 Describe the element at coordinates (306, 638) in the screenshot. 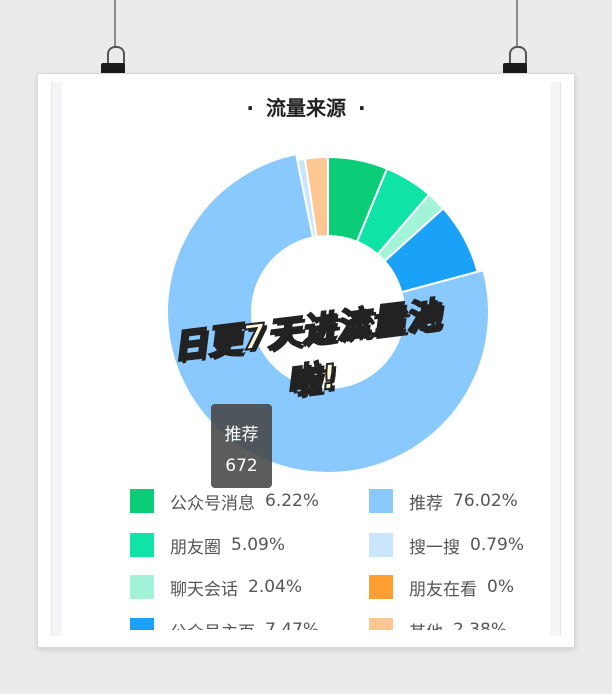

I see `card-bottom-cutoff` at that location.